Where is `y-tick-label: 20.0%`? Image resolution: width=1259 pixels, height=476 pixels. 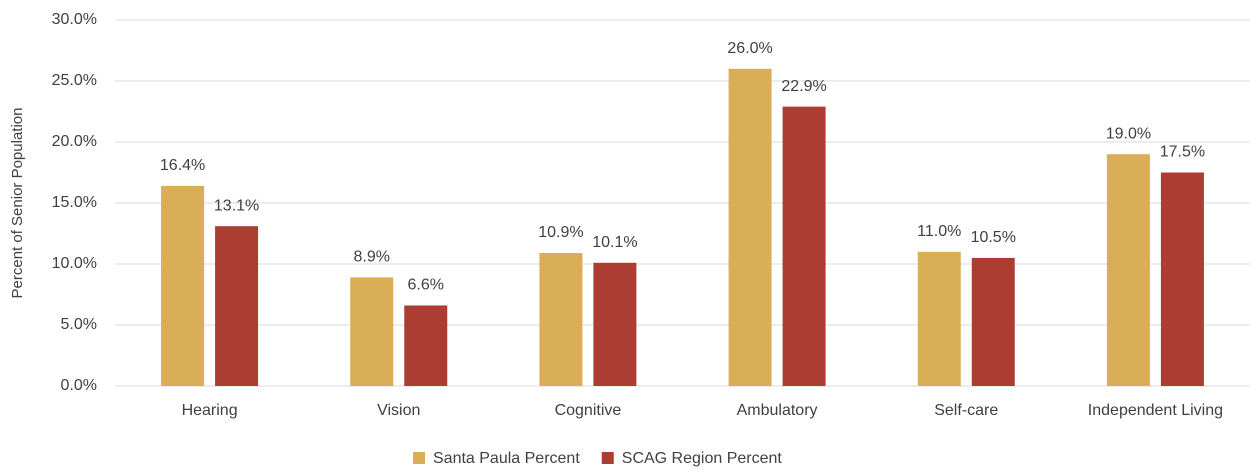
y-tick-label: 20.0% is located at coordinates (74, 141).